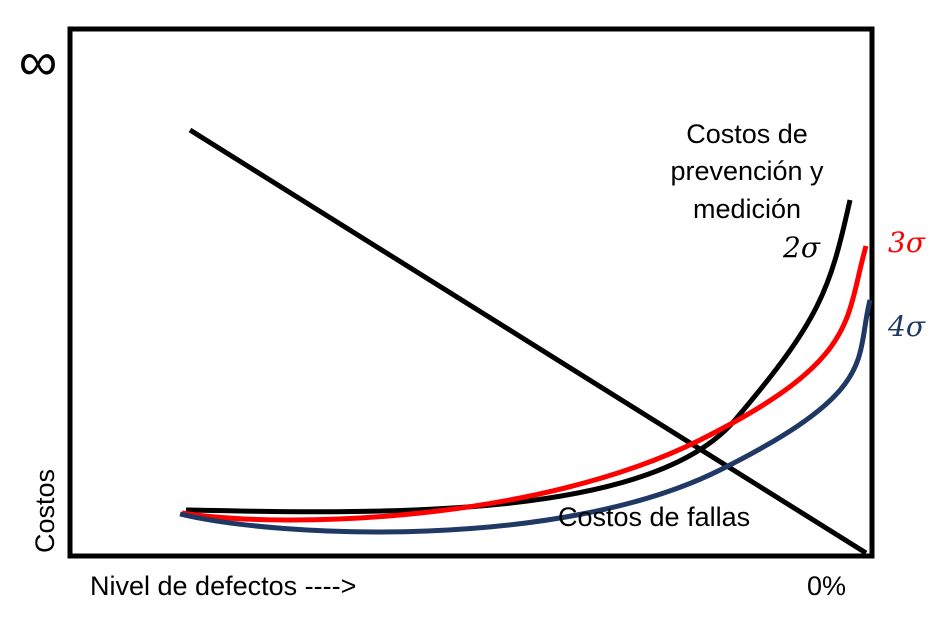 This screenshot has width=952, height=628. I want to click on prevention-label-line-2: prevención y, so click(747, 171).